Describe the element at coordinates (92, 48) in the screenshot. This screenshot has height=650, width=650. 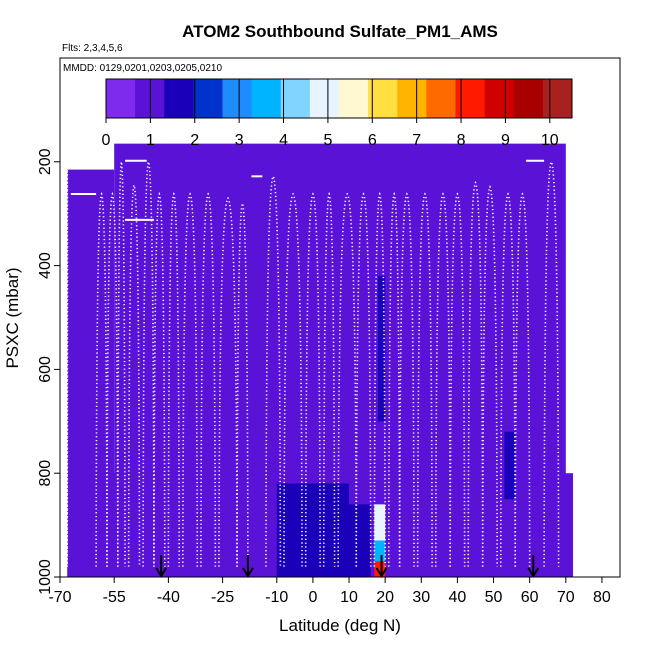
I see `flights-note: Flts: 2,3,4,5,6` at that location.